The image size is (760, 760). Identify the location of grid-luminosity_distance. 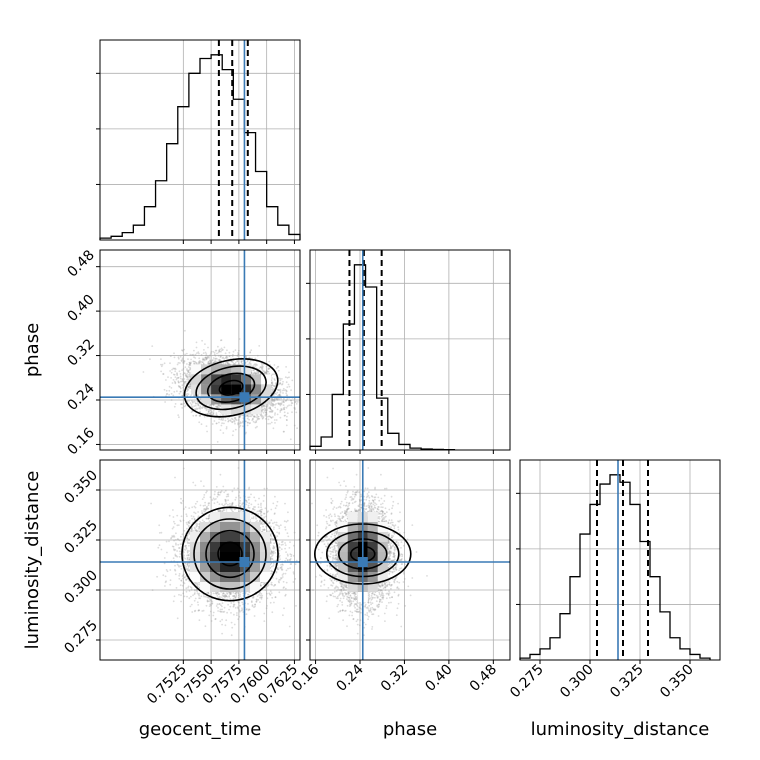
(620, 560).